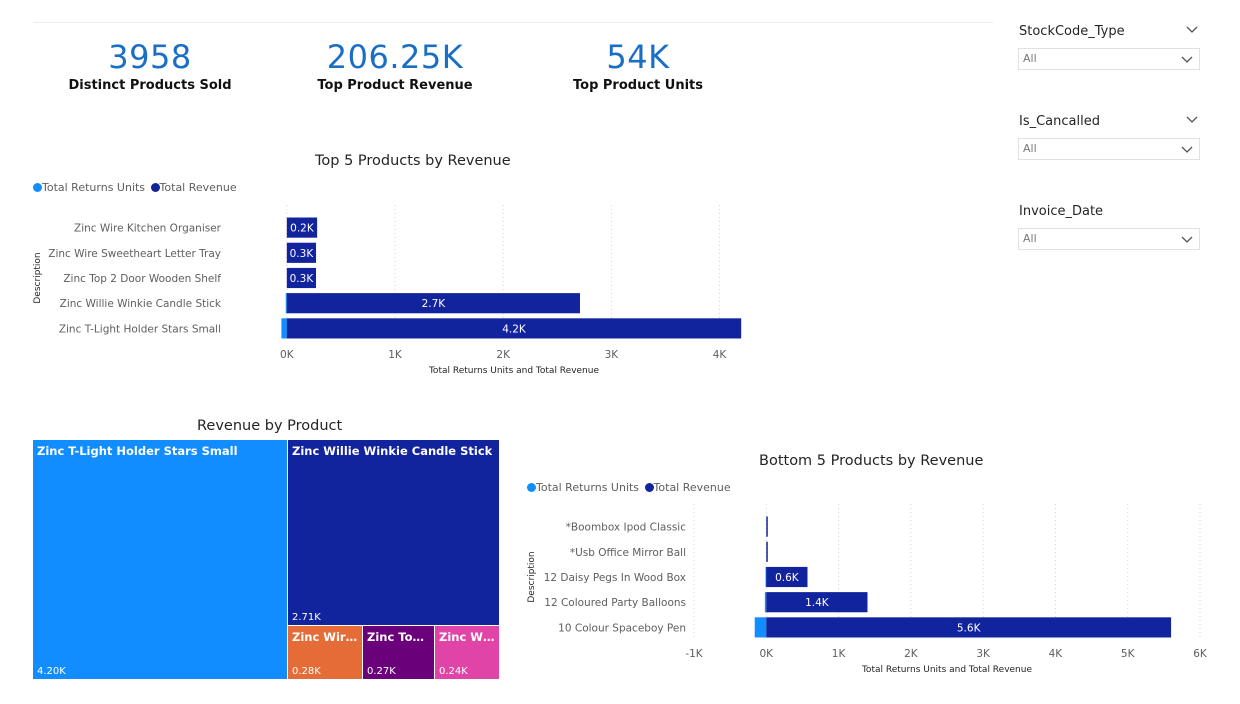 The width and height of the screenshot is (1240, 704). What do you see at coordinates (148, 229) in the screenshot?
I see `category-label: Zinc Wire Kitchen Organiser` at bounding box center [148, 229].